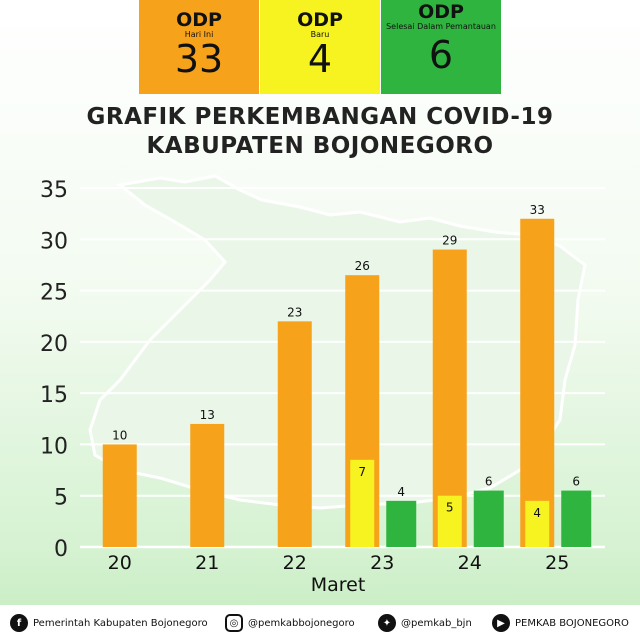 This screenshot has height=640, width=640. Describe the element at coordinates (441, 55) in the screenshot. I see `stat-value: 6` at that location.